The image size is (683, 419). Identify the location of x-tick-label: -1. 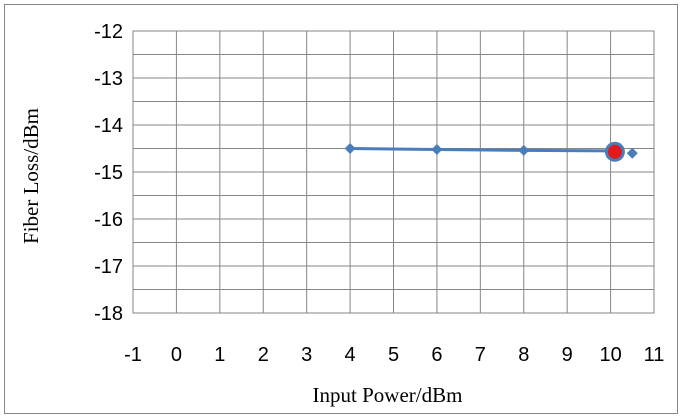
(133, 355).